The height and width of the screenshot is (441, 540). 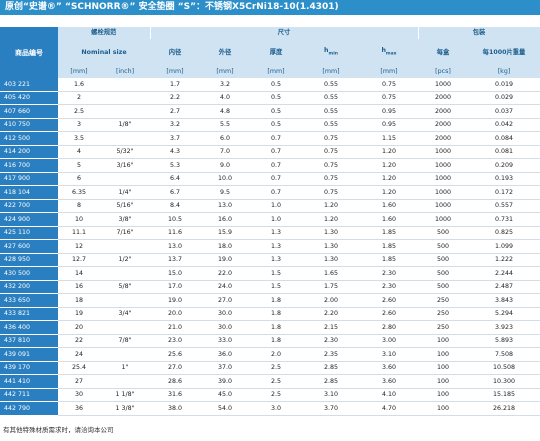 I want to click on table-cell: 3.00, so click(x=389, y=341).